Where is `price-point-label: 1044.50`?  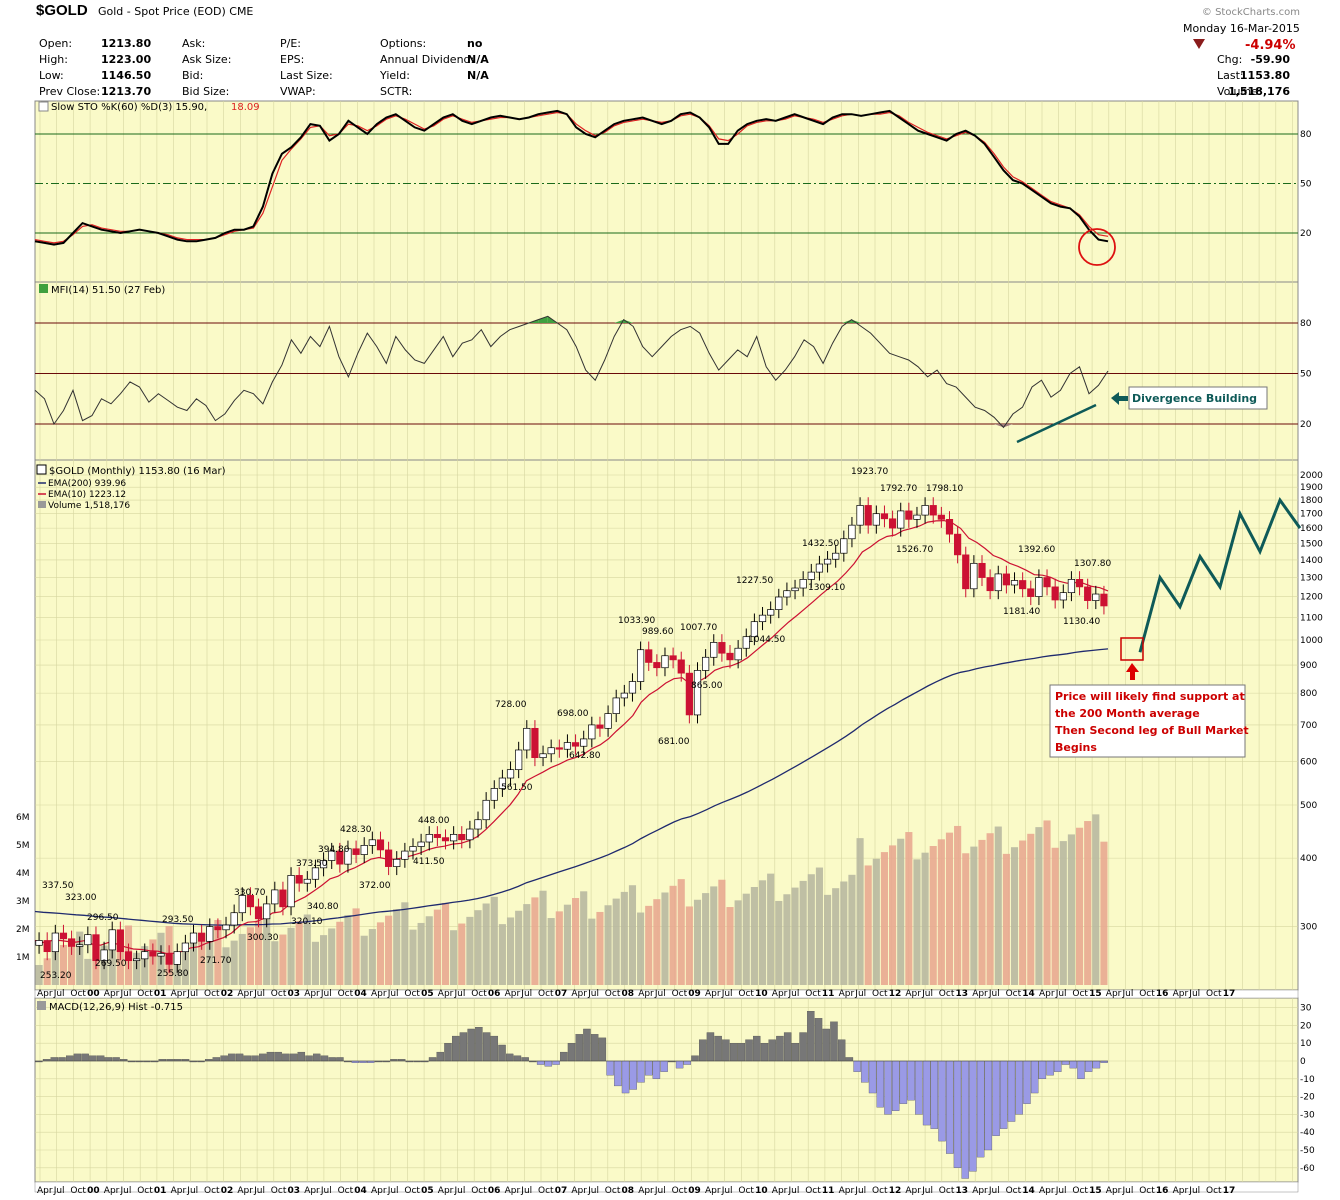
price-point-label: 1044.50 is located at coordinates (766, 640).